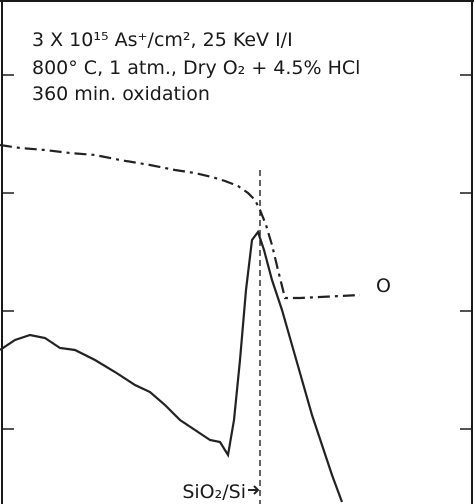 This screenshot has width=474, height=504. Describe the element at coordinates (254, 490) in the screenshot. I see `interface-arrow-icon` at that location.